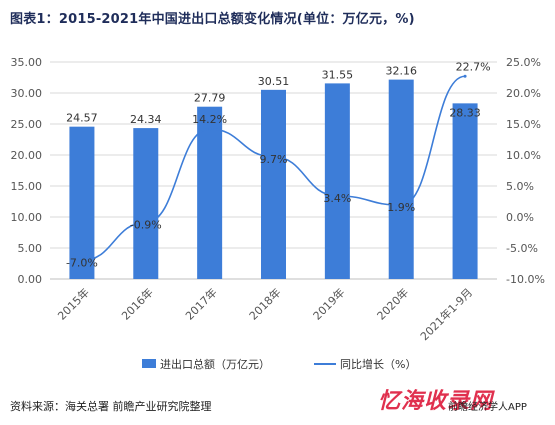  Describe the element at coordinates (487, 407) in the screenshot. I see `watermark-logo: 前瞻经济学人APP` at that location.